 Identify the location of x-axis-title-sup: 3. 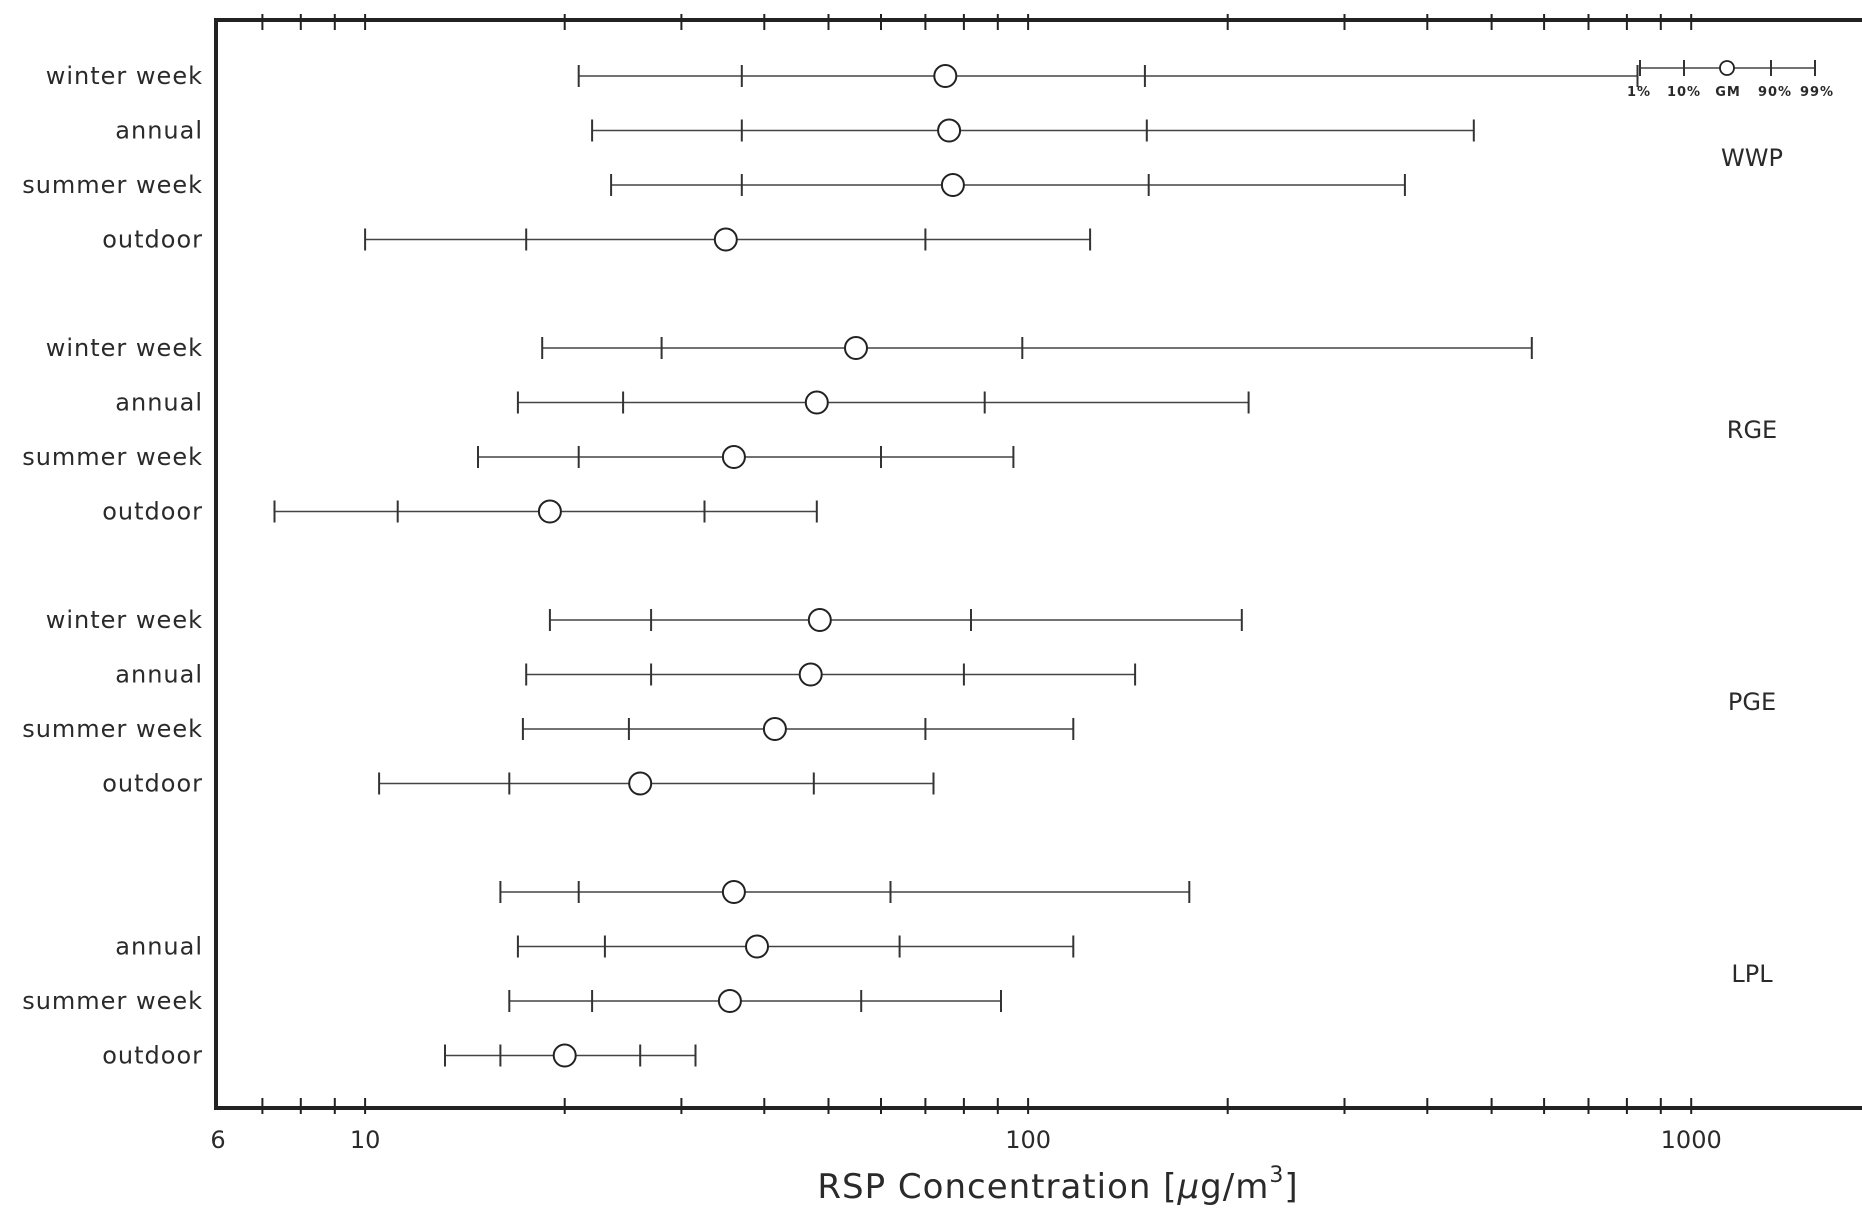
(1276, 1175).